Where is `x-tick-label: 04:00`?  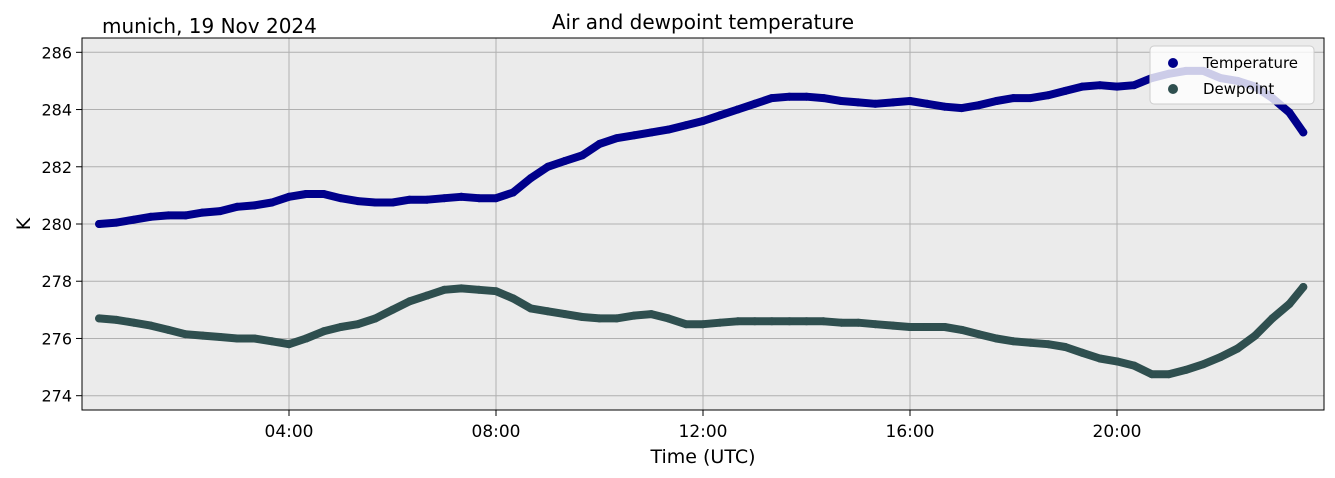
x-tick-label: 04:00 is located at coordinates (289, 432).